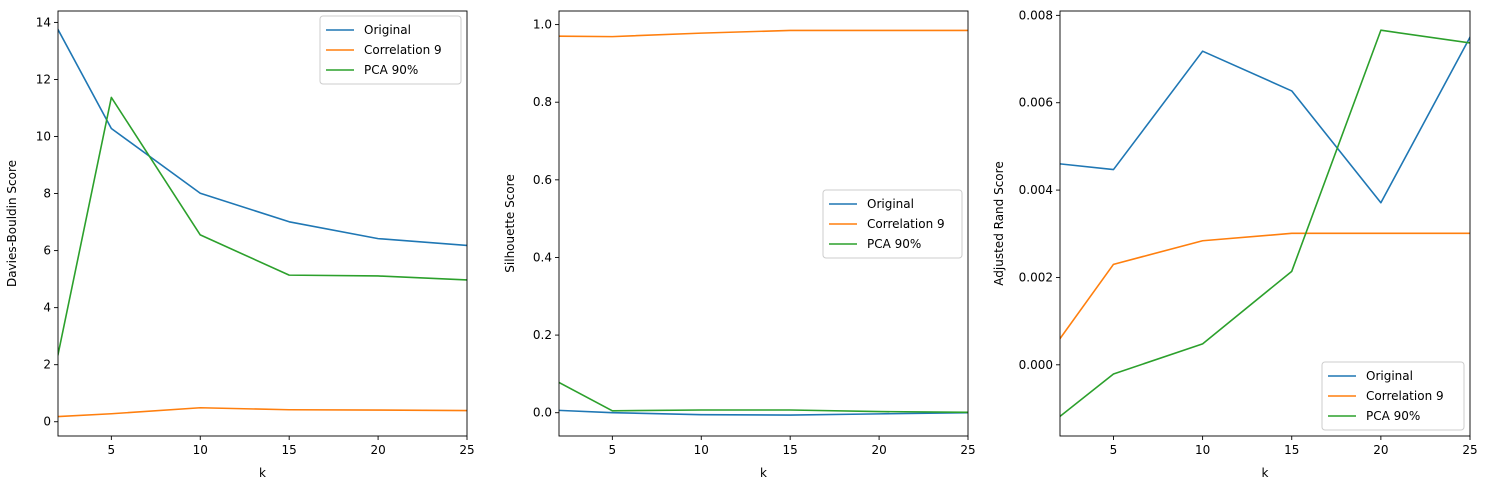 The image size is (1489, 489). I want to click on y-tick-label: 0.000, so click(1036, 365).